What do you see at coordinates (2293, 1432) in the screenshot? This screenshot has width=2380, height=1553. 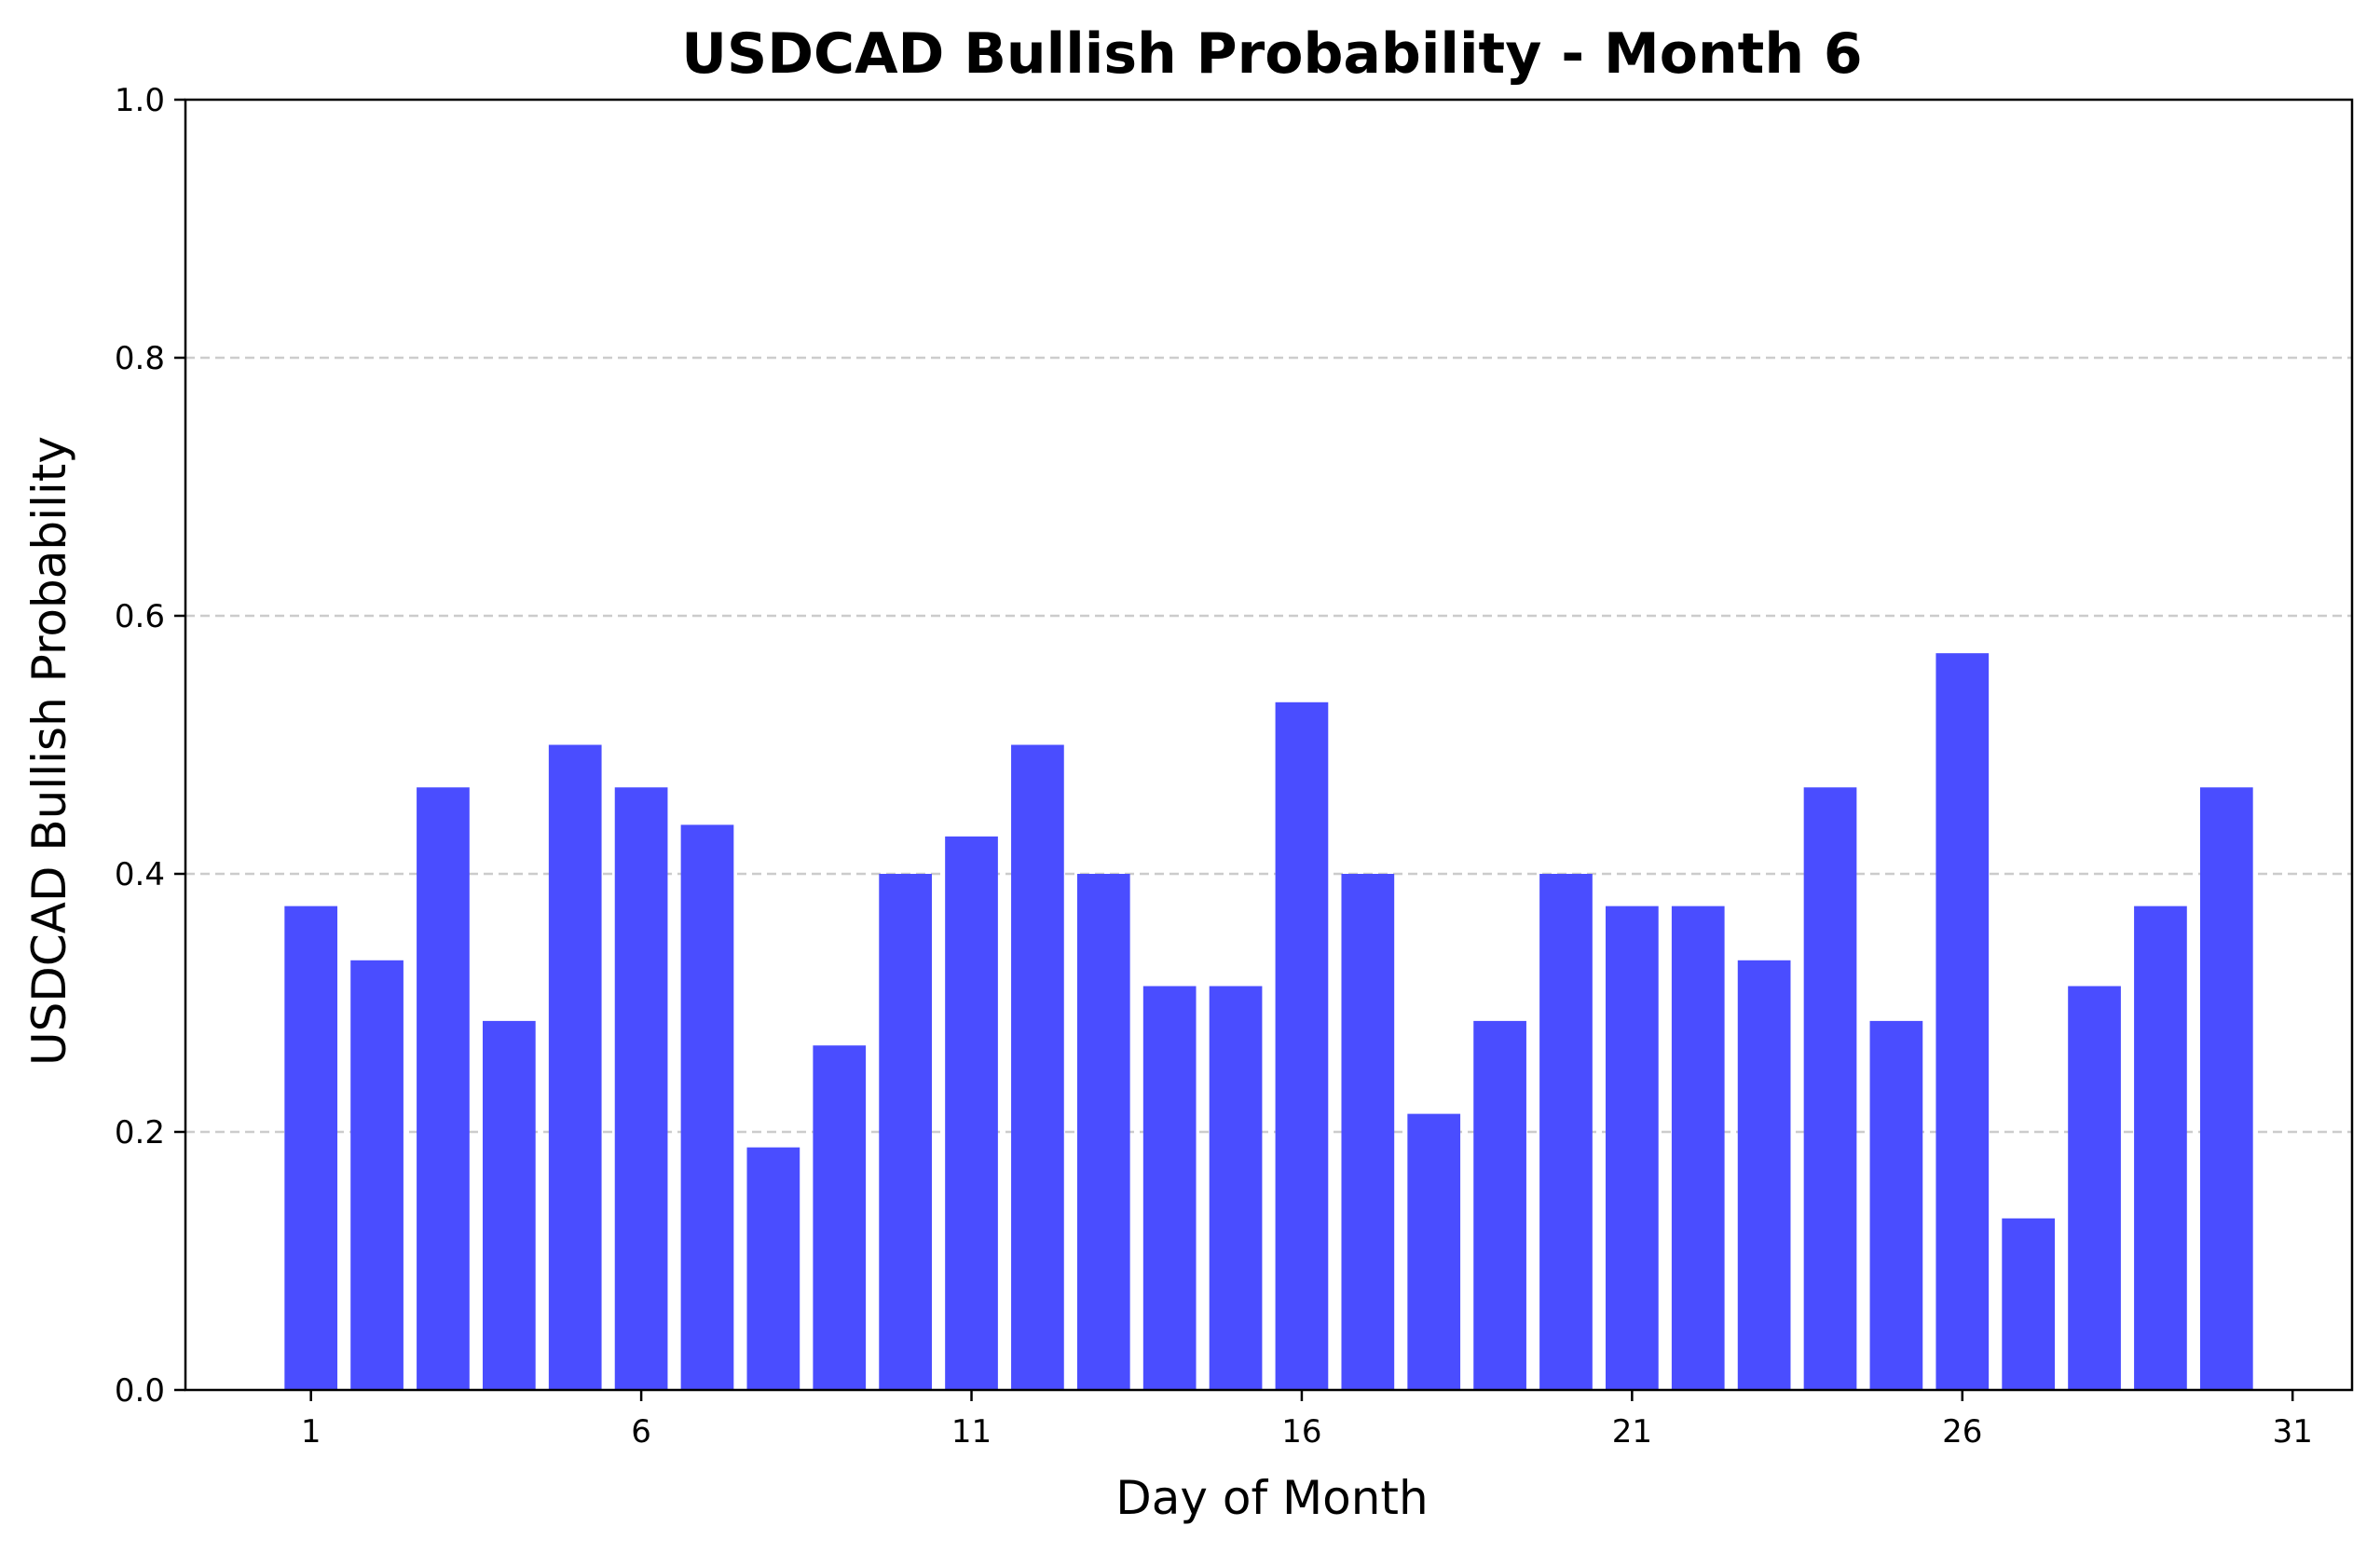 I see `x-tick-label: 31` at bounding box center [2293, 1432].